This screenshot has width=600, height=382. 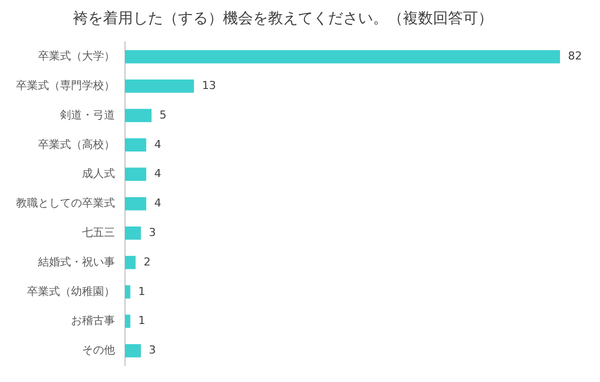 What do you see at coordinates (87, 115) in the screenshot?
I see `y-tick-label: 剣道・弓道` at bounding box center [87, 115].